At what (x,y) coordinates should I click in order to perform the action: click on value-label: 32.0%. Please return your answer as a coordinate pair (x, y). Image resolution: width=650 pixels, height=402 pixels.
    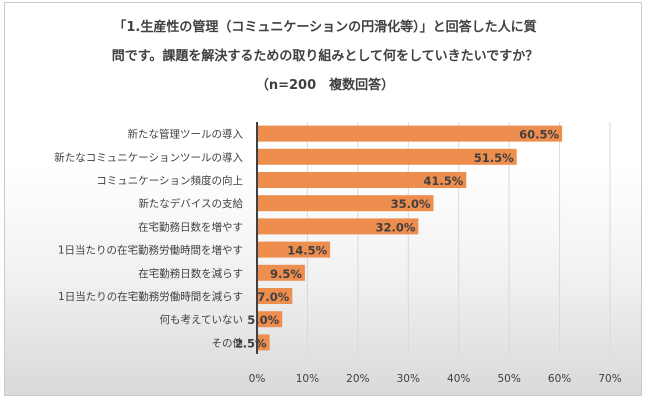
    Looking at the image, I should click on (395, 227).